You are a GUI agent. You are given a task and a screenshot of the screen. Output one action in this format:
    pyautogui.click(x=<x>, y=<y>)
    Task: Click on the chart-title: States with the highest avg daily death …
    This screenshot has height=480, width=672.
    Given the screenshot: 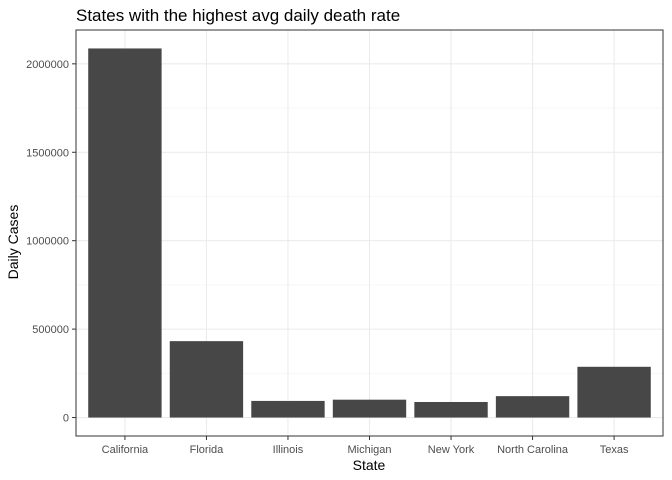 What is the action you would take?
    pyautogui.click(x=238, y=15)
    